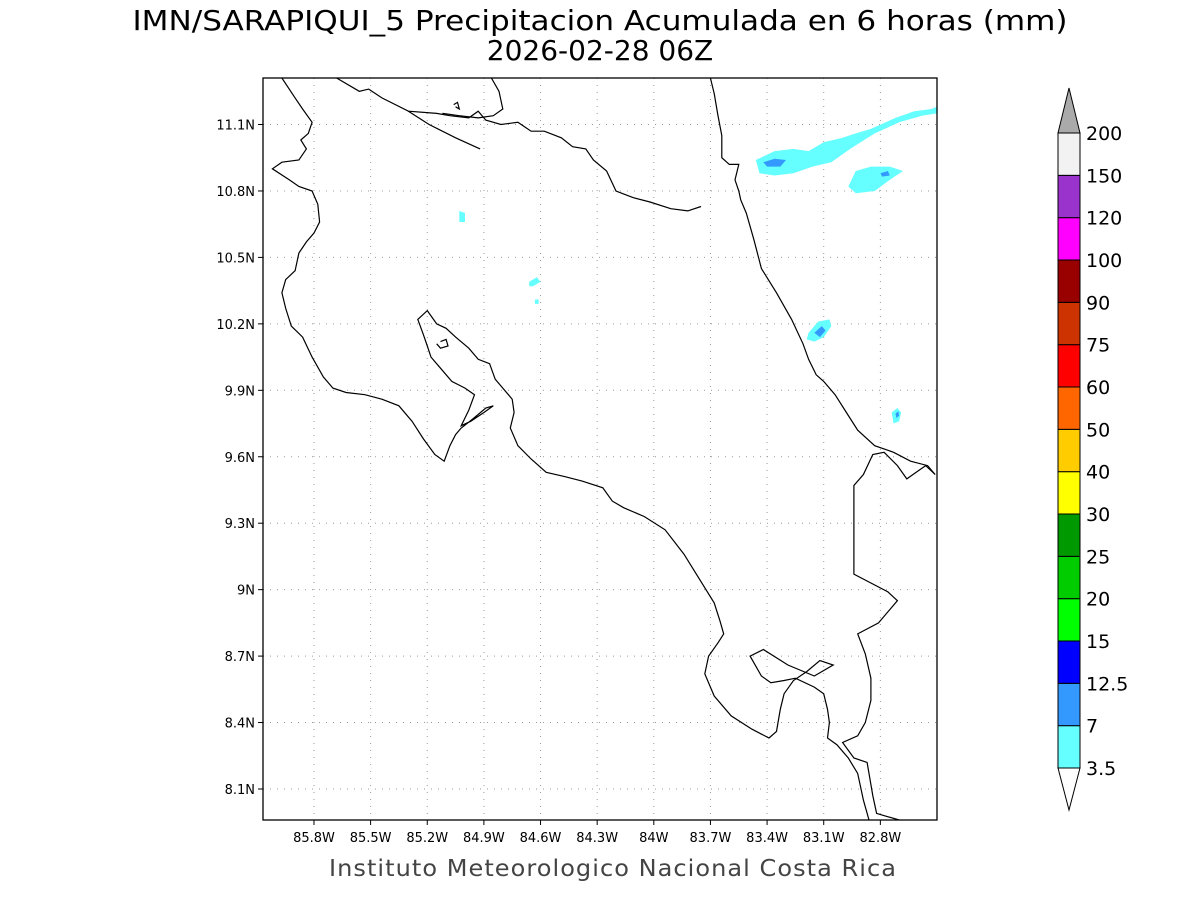 The height and width of the screenshot is (900, 1200). What do you see at coordinates (1098, 473) in the screenshot?
I see `colorbar-level-label: 40` at bounding box center [1098, 473].